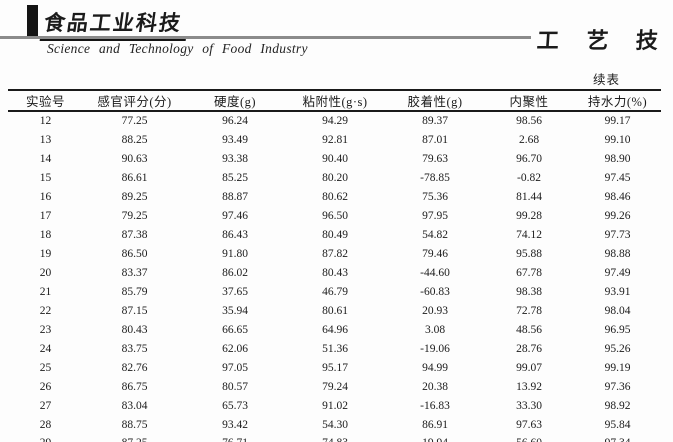 Image resolution: width=673 pixels, height=442 pixels. What do you see at coordinates (435, 291) in the screenshot?
I see `table-cell: -60.83` at bounding box center [435, 291].